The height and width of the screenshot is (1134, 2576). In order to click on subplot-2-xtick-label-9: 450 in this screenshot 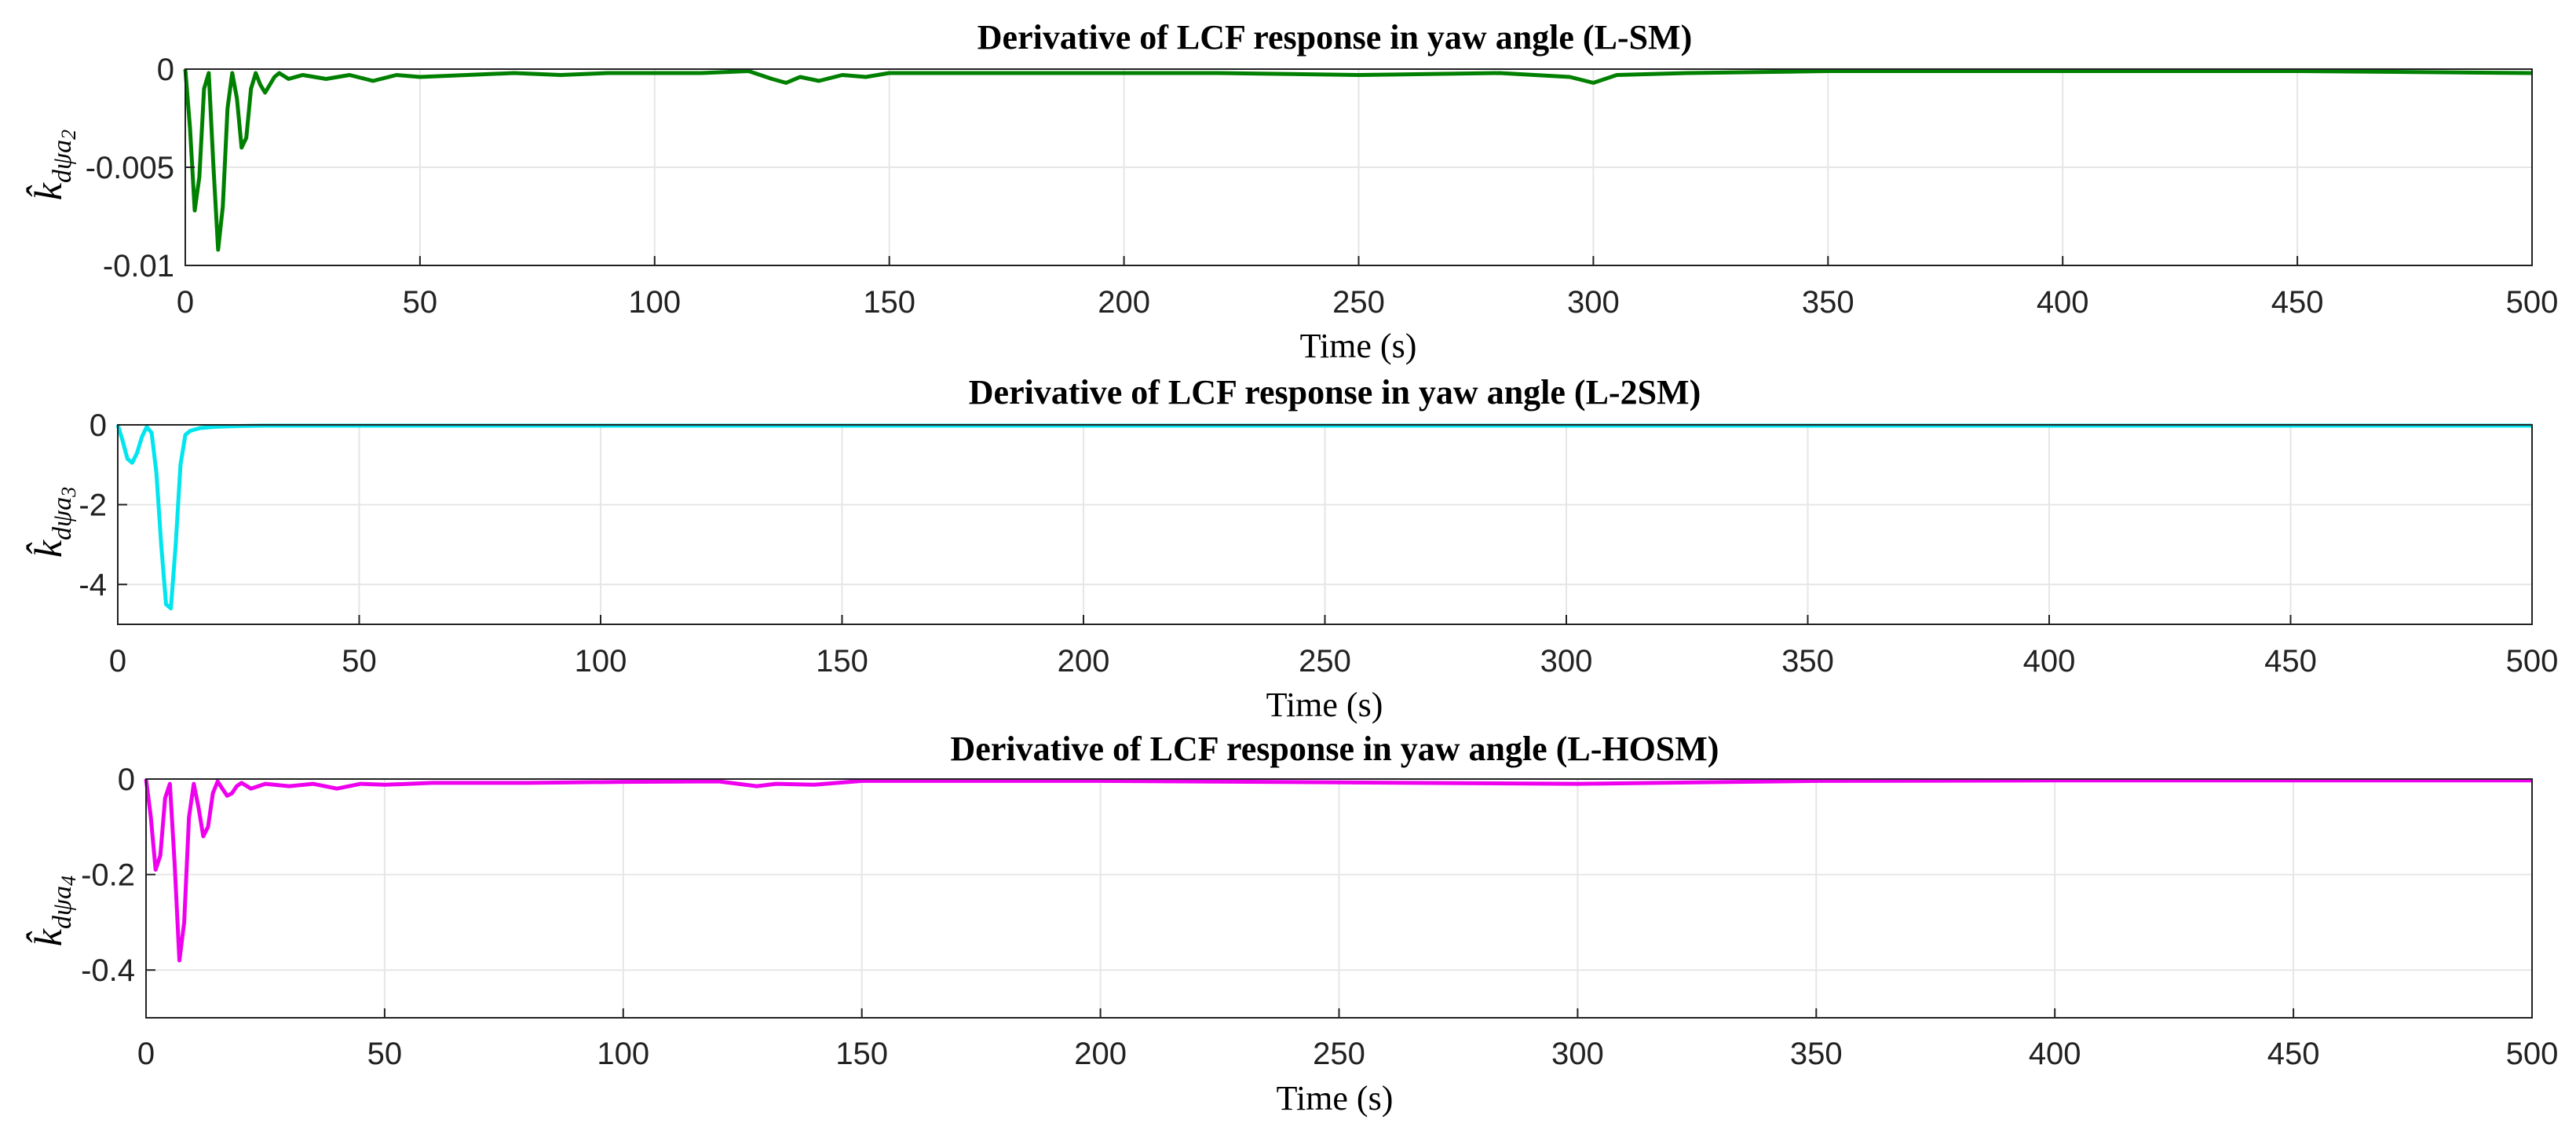, I will do `click(2290, 662)`.